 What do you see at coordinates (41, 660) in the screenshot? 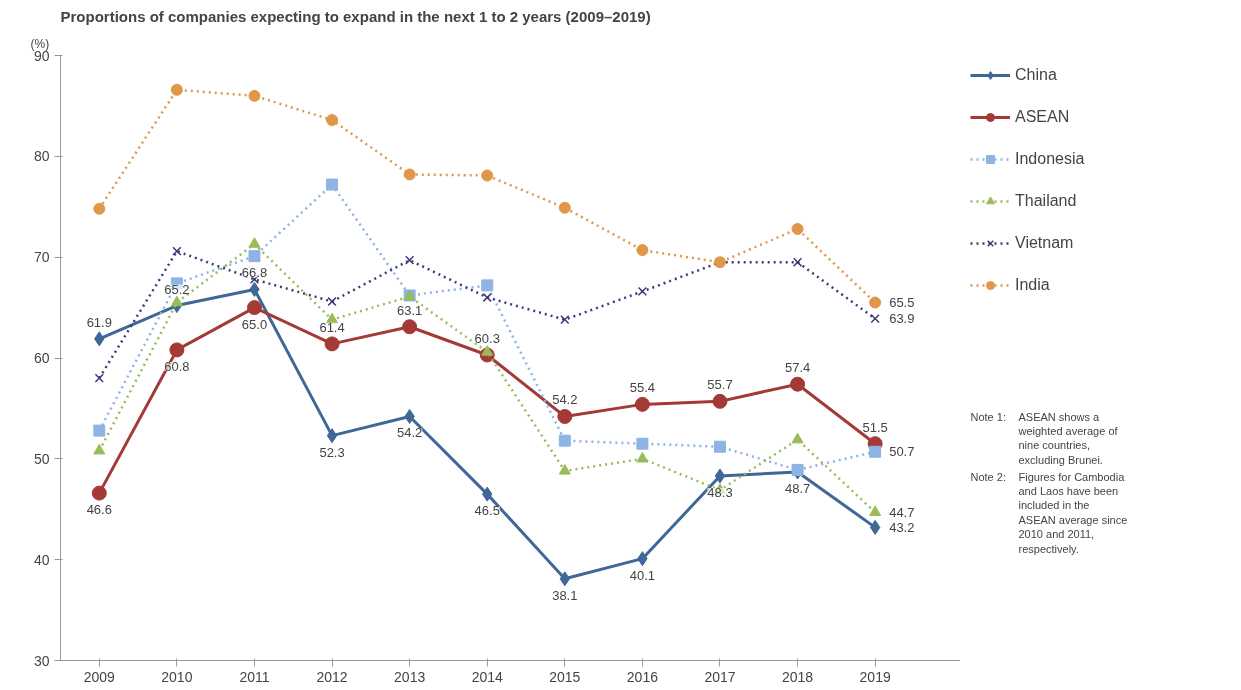
I see `y-tick-label: 30` at bounding box center [41, 660].